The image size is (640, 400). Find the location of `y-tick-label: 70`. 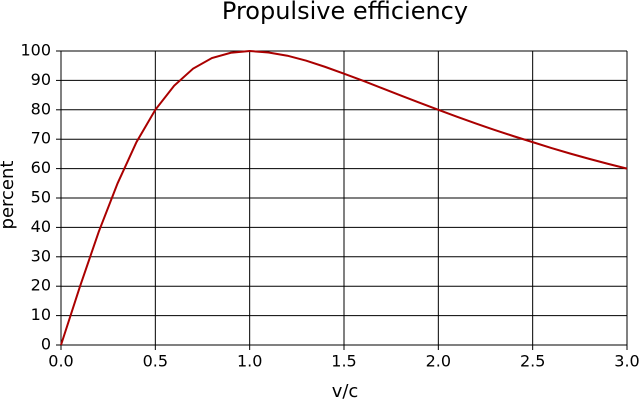

y-tick-label: 70 is located at coordinates (41, 138).